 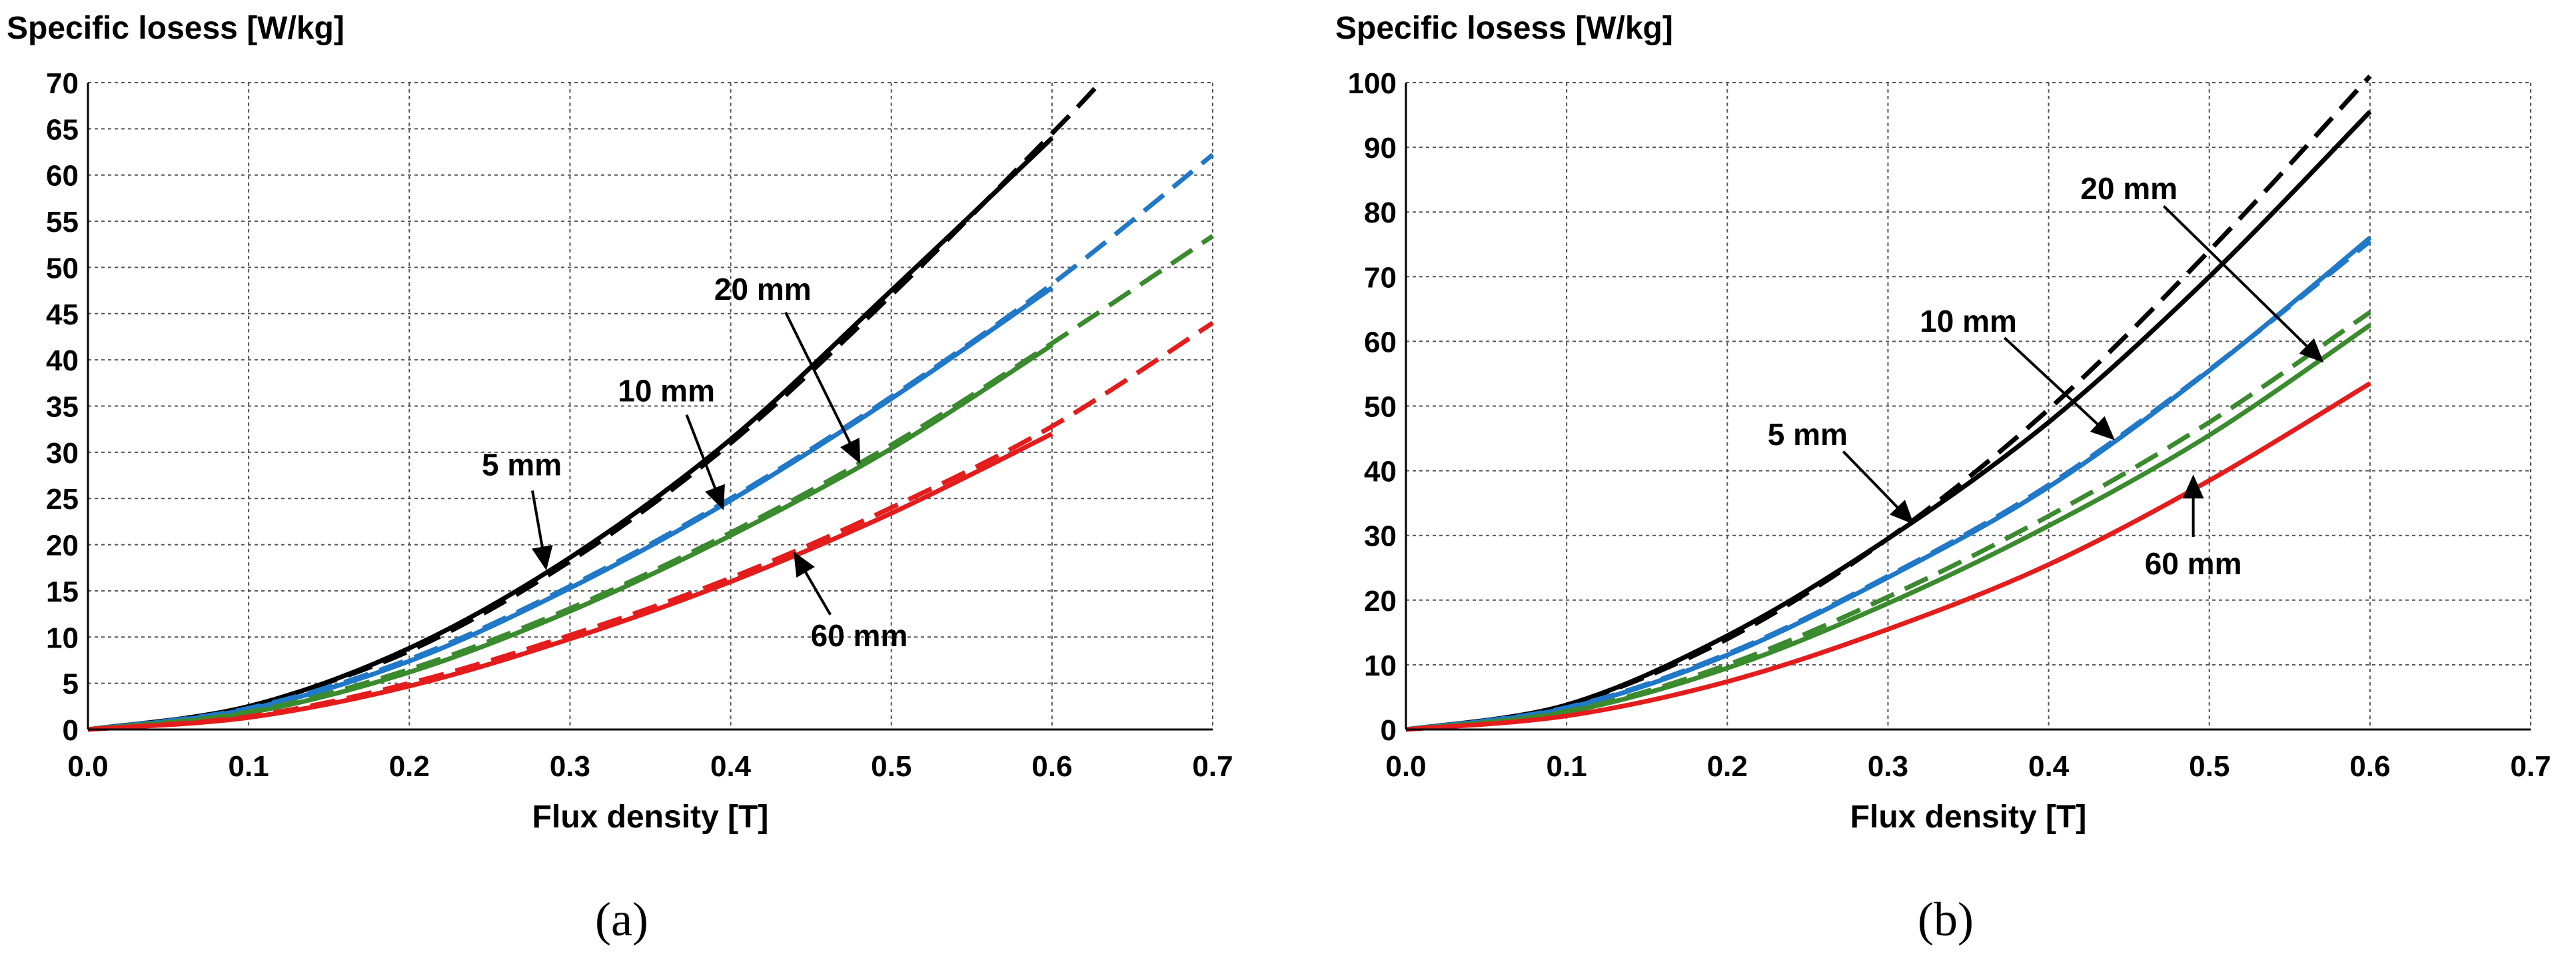 What do you see at coordinates (1504, 28) in the screenshot?
I see `y-axis-title-b: Specific losess [W/kg]` at bounding box center [1504, 28].